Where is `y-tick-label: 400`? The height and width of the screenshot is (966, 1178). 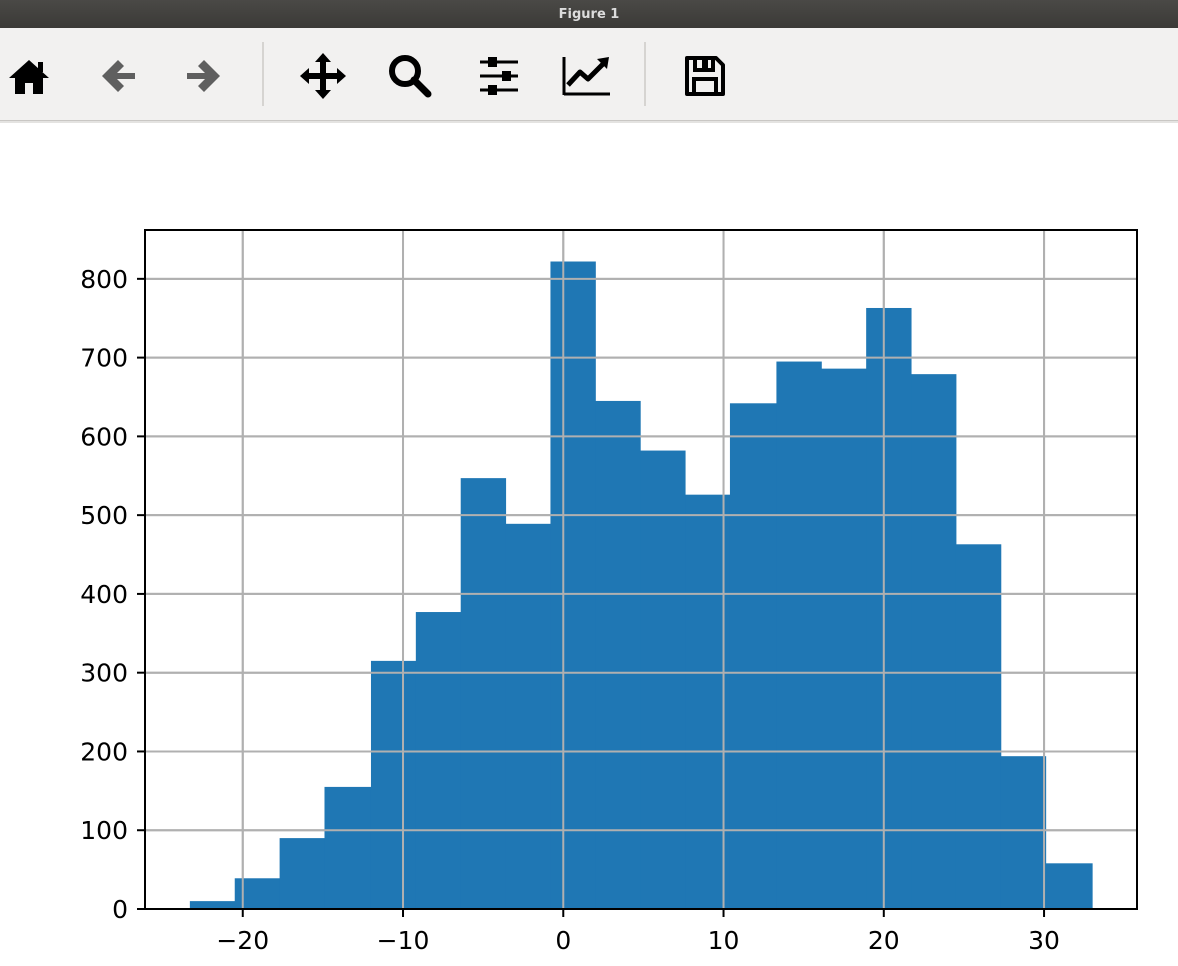
y-tick-label: 400 is located at coordinates (104, 594).